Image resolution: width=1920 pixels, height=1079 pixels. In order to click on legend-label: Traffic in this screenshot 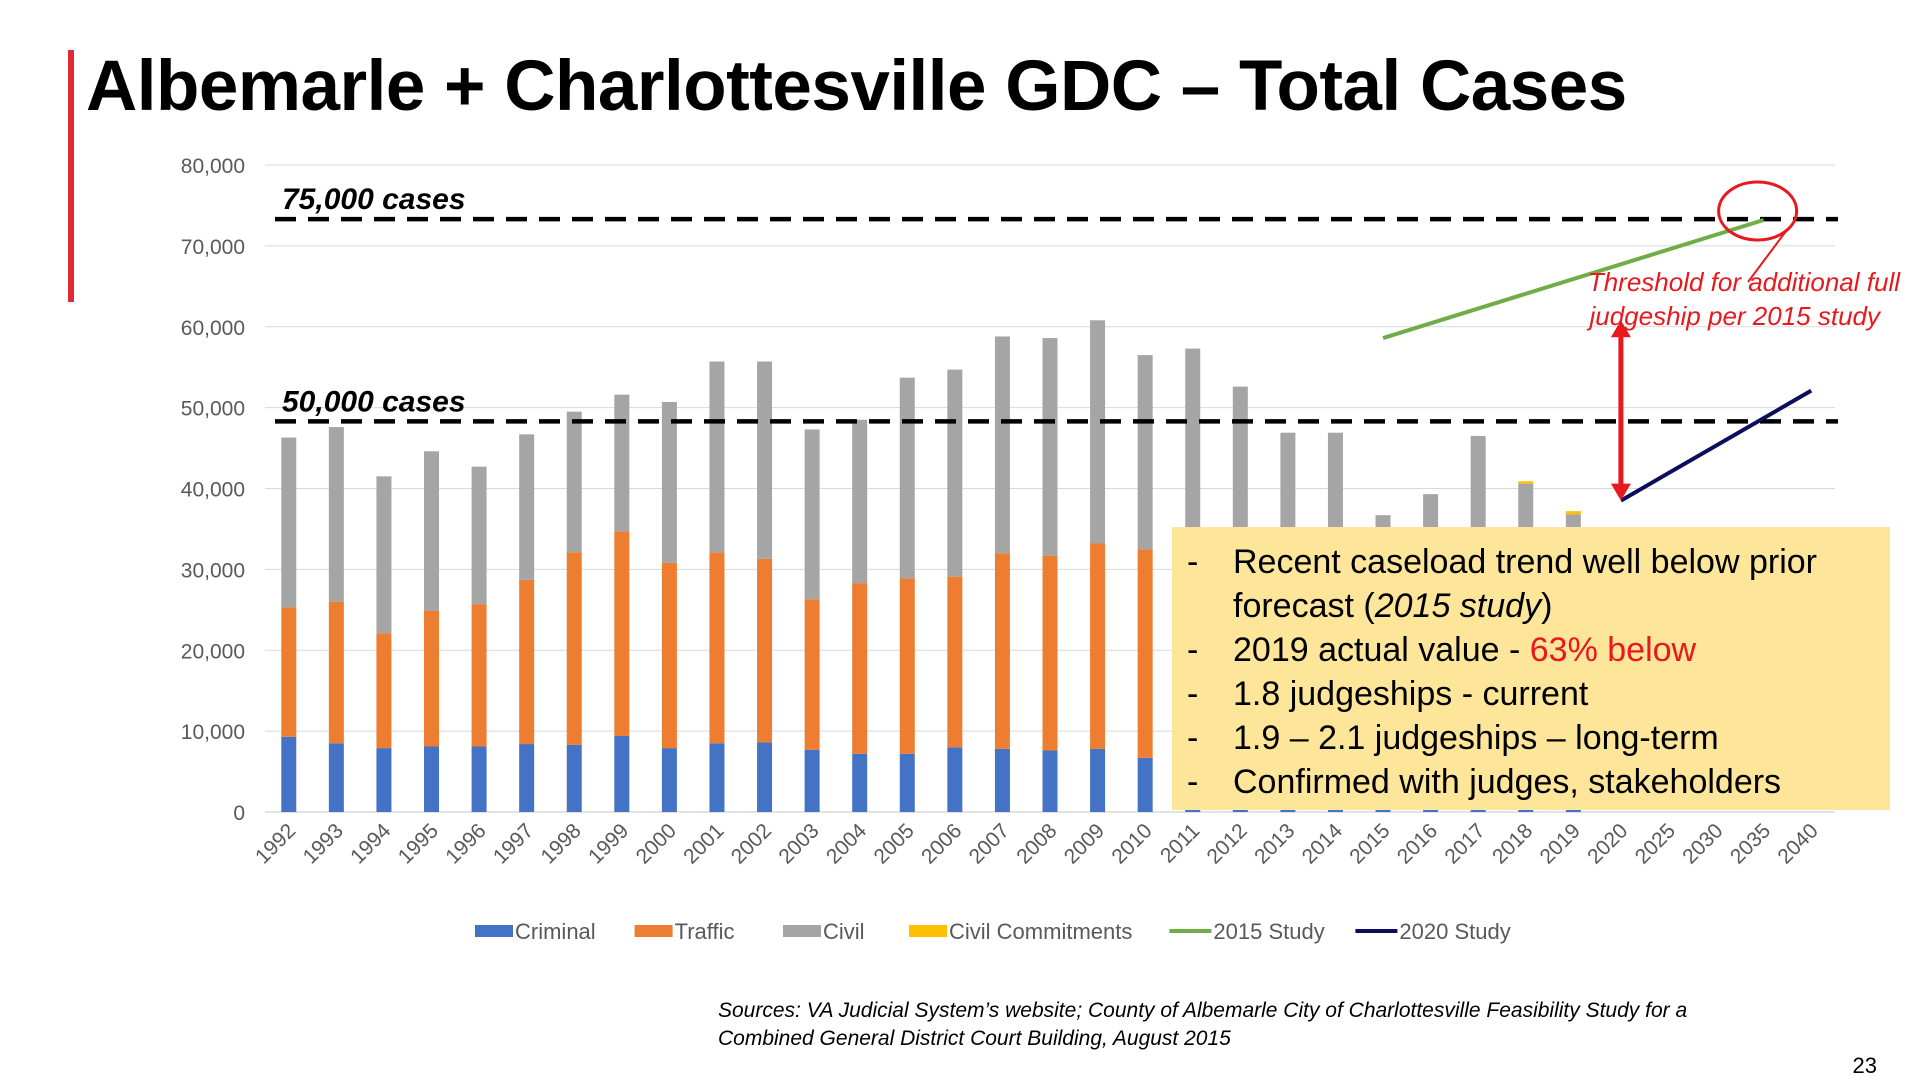, I will do `click(705, 931)`.